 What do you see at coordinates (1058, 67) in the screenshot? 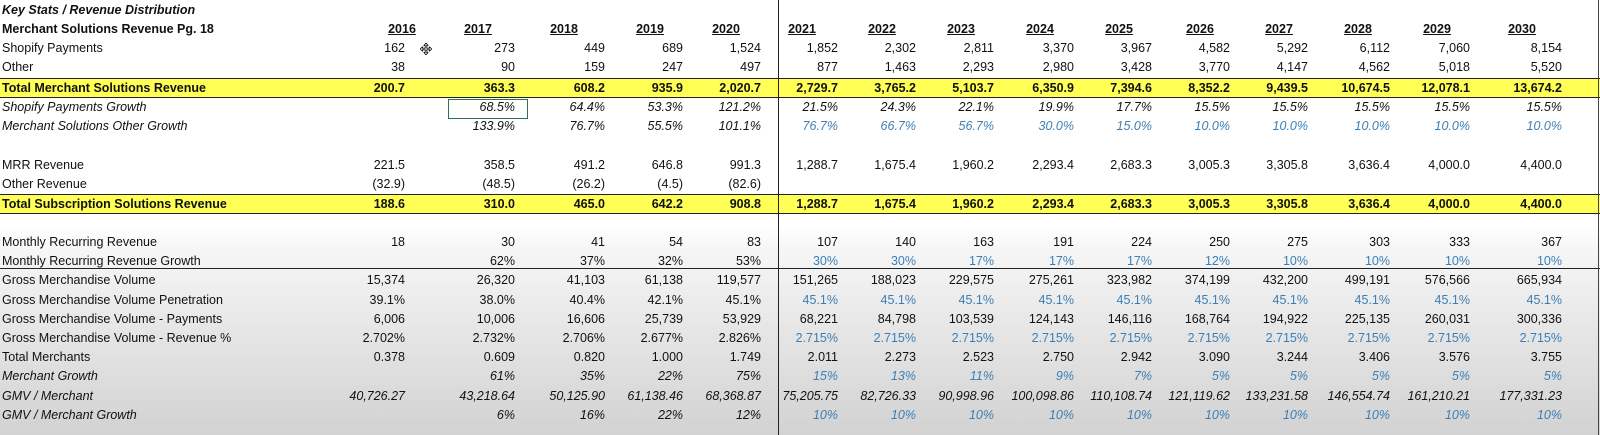
I see `table-cell: 2,980` at bounding box center [1058, 67].